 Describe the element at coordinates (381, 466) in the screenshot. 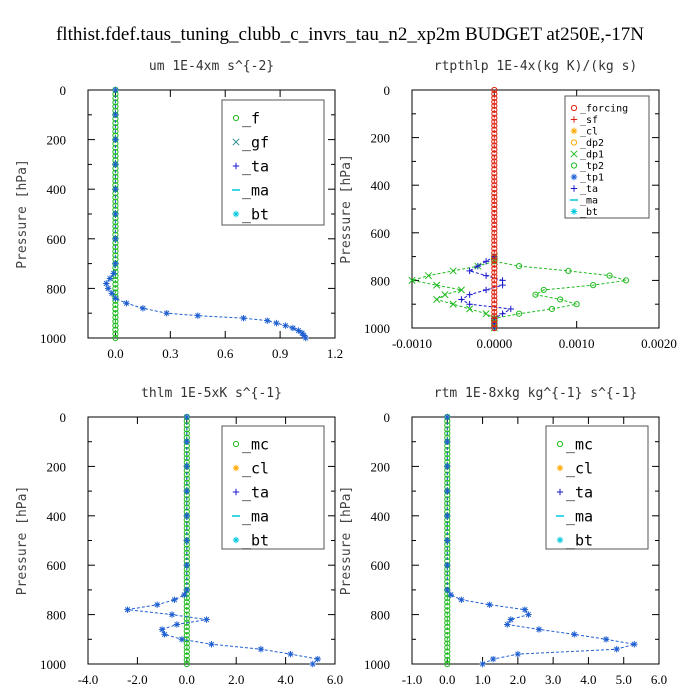

I see `y-tick-label: 200` at that location.